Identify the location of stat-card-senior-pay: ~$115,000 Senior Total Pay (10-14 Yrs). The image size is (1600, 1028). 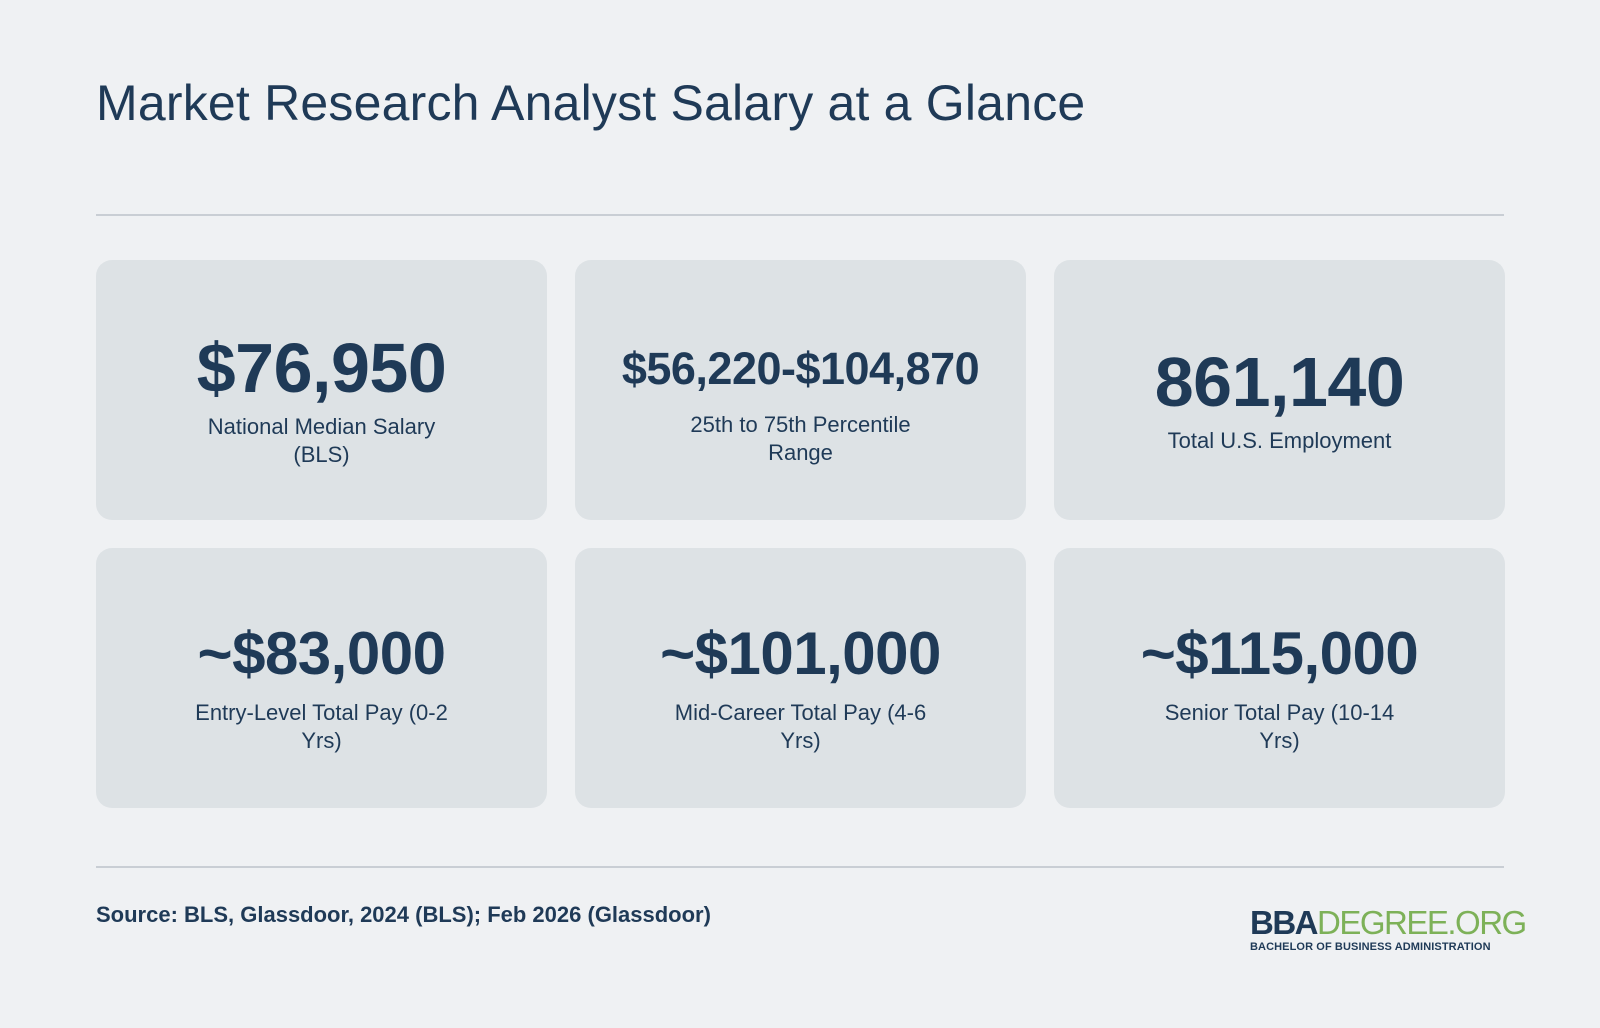
(1279, 678).